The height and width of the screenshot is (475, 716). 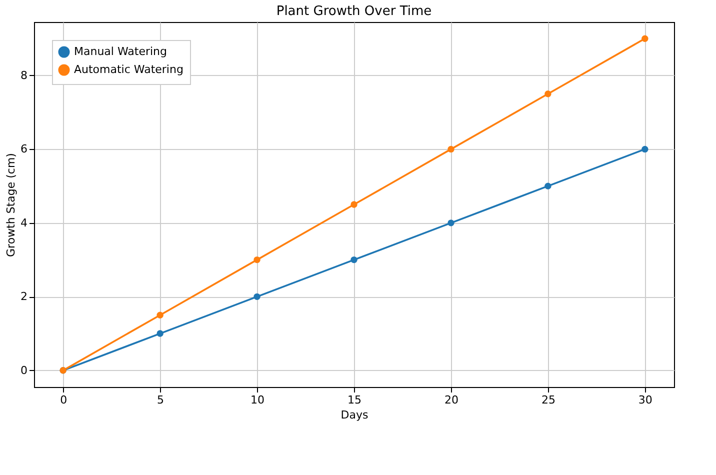 I want to click on y-tick-label: 0, so click(x=24, y=370).